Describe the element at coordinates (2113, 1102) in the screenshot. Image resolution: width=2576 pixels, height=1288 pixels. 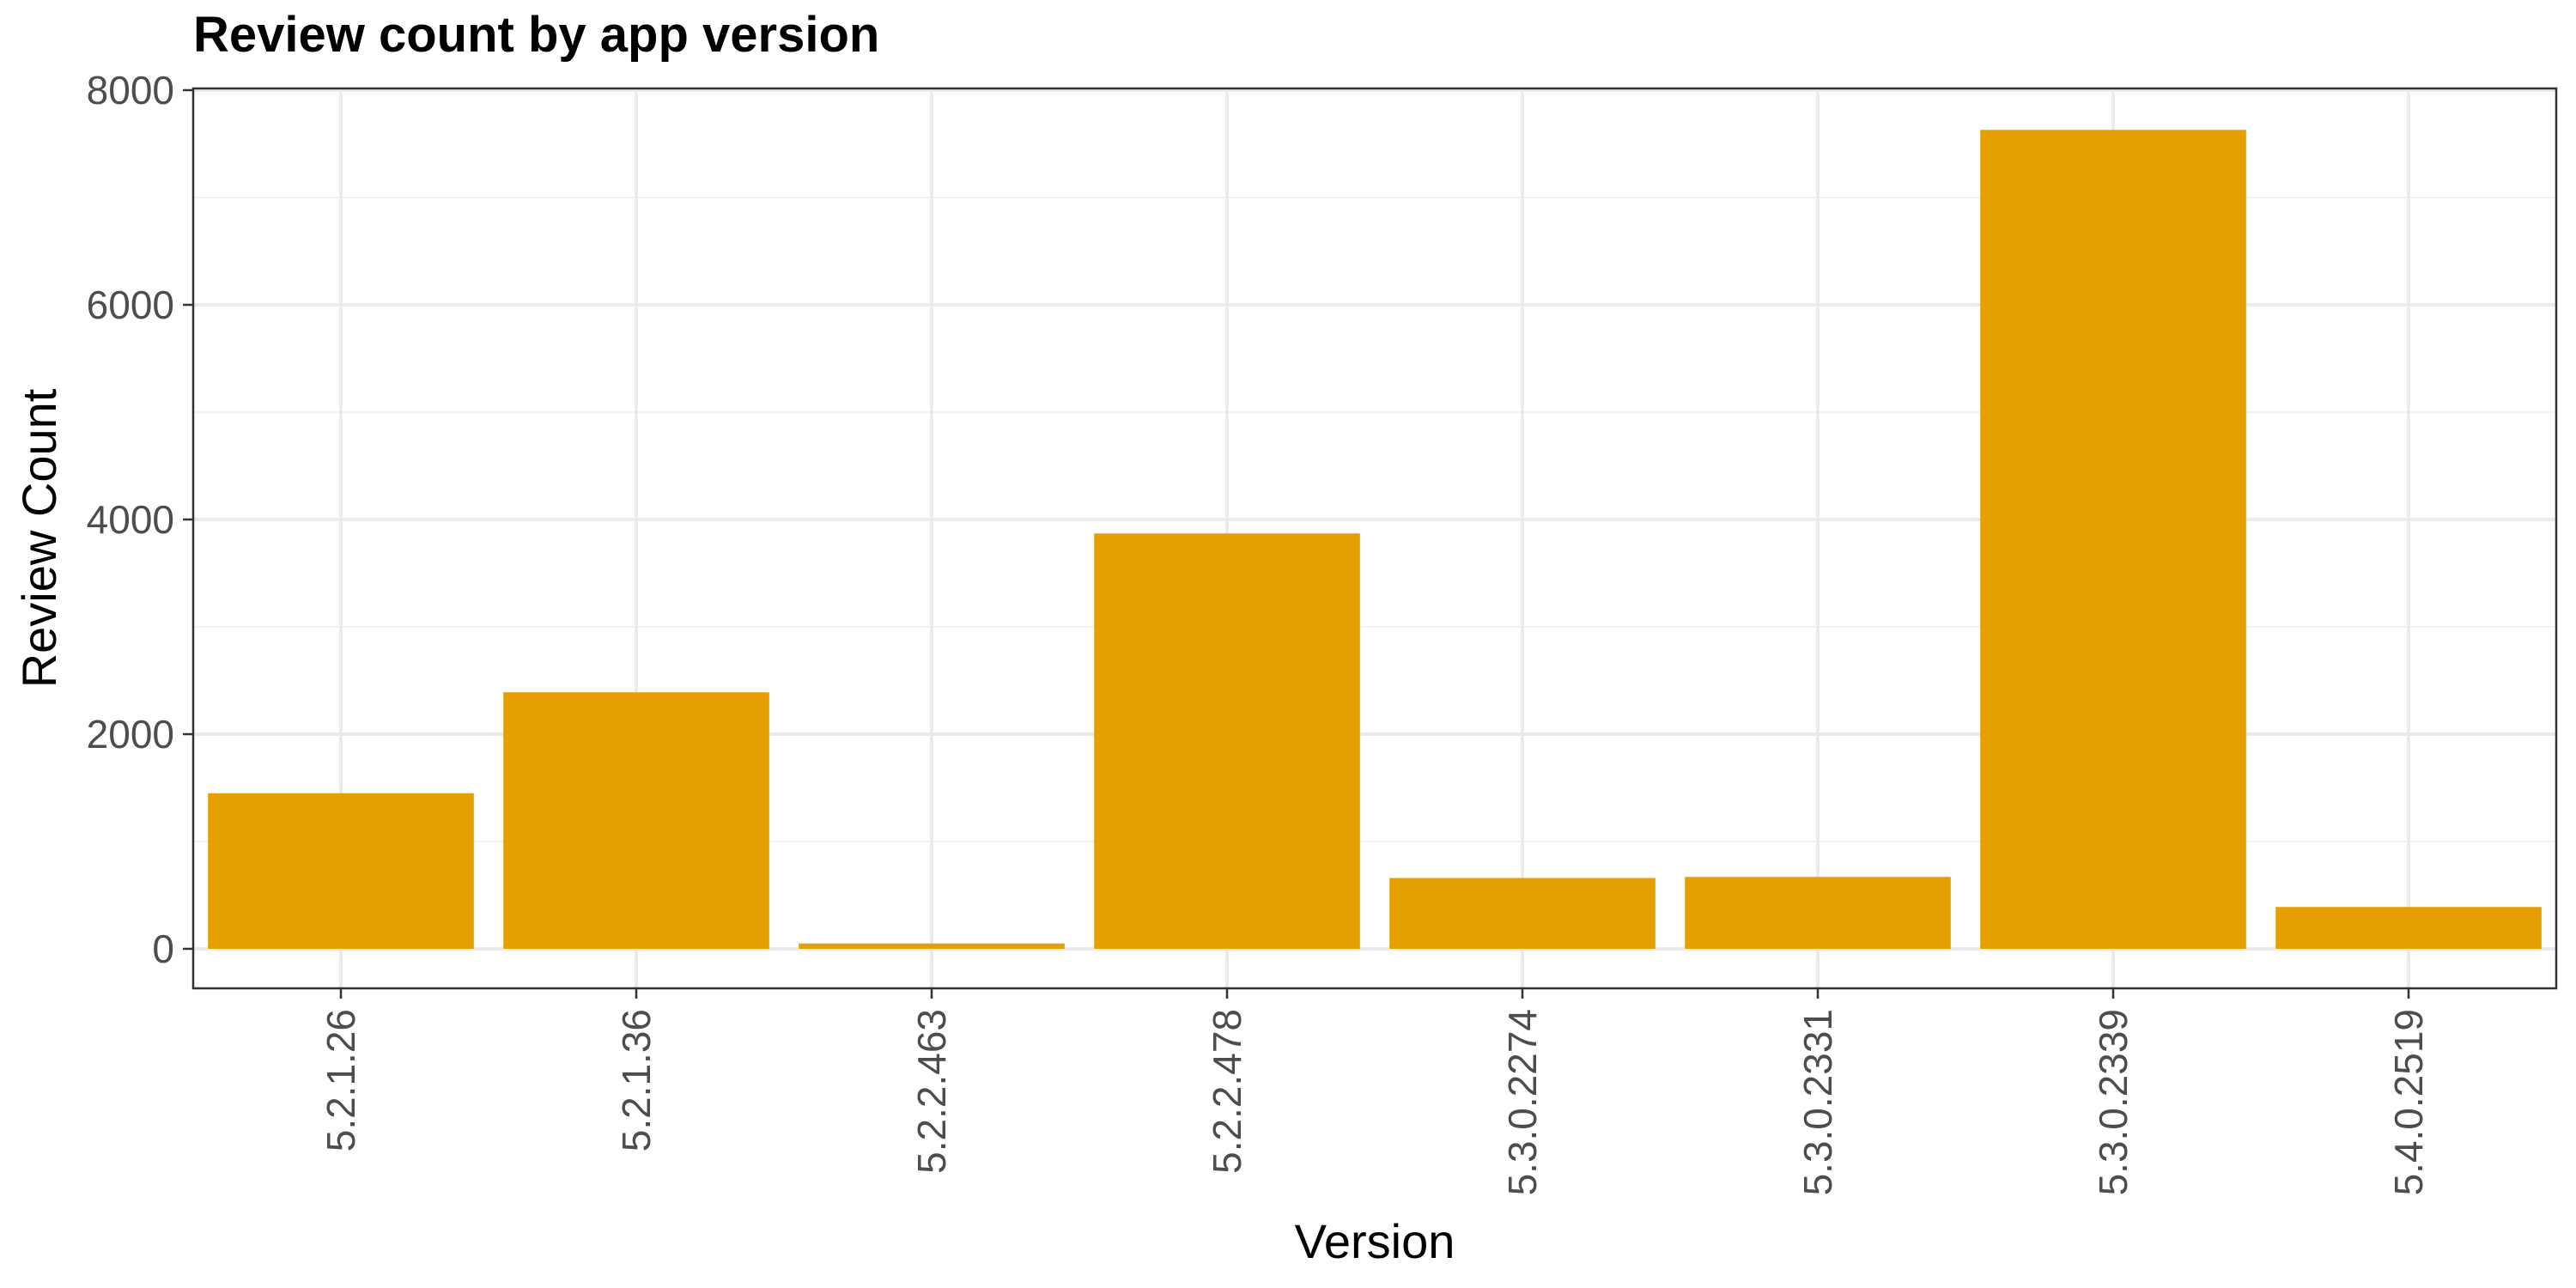
I see `x-tick-label: 5.3.0.2339` at that location.